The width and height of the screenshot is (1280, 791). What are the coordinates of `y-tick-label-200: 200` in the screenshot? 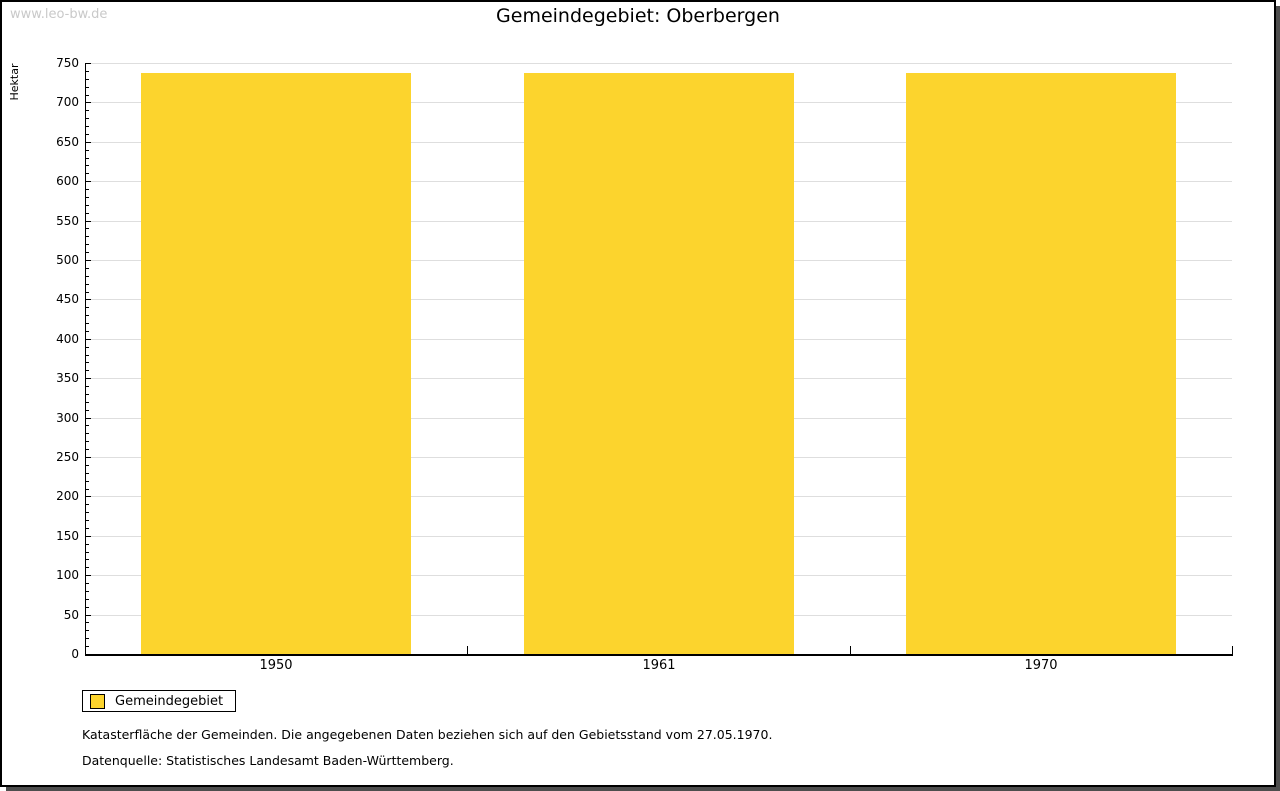 It's located at (67, 496).